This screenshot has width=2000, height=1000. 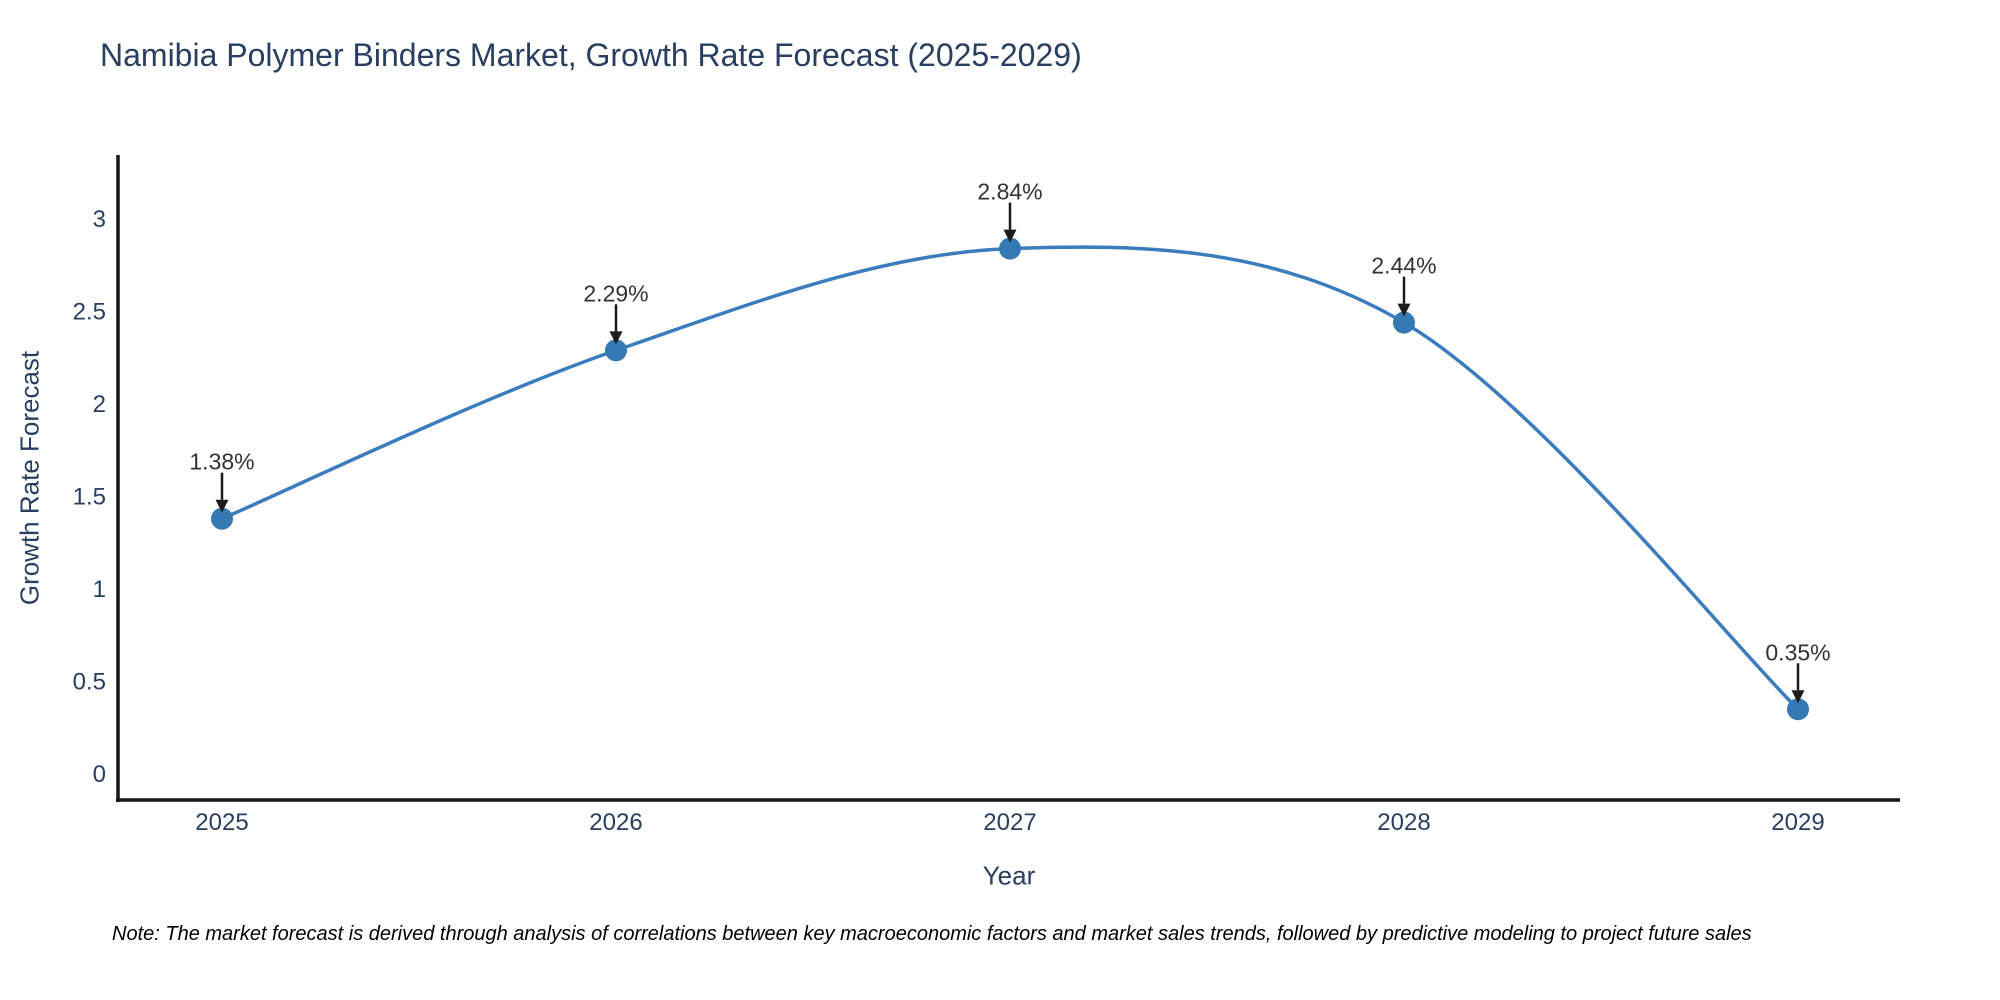 What do you see at coordinates (99, 774) in the screenshot?
I see `y-tick-label: 0` at bounding box center [99, 774].